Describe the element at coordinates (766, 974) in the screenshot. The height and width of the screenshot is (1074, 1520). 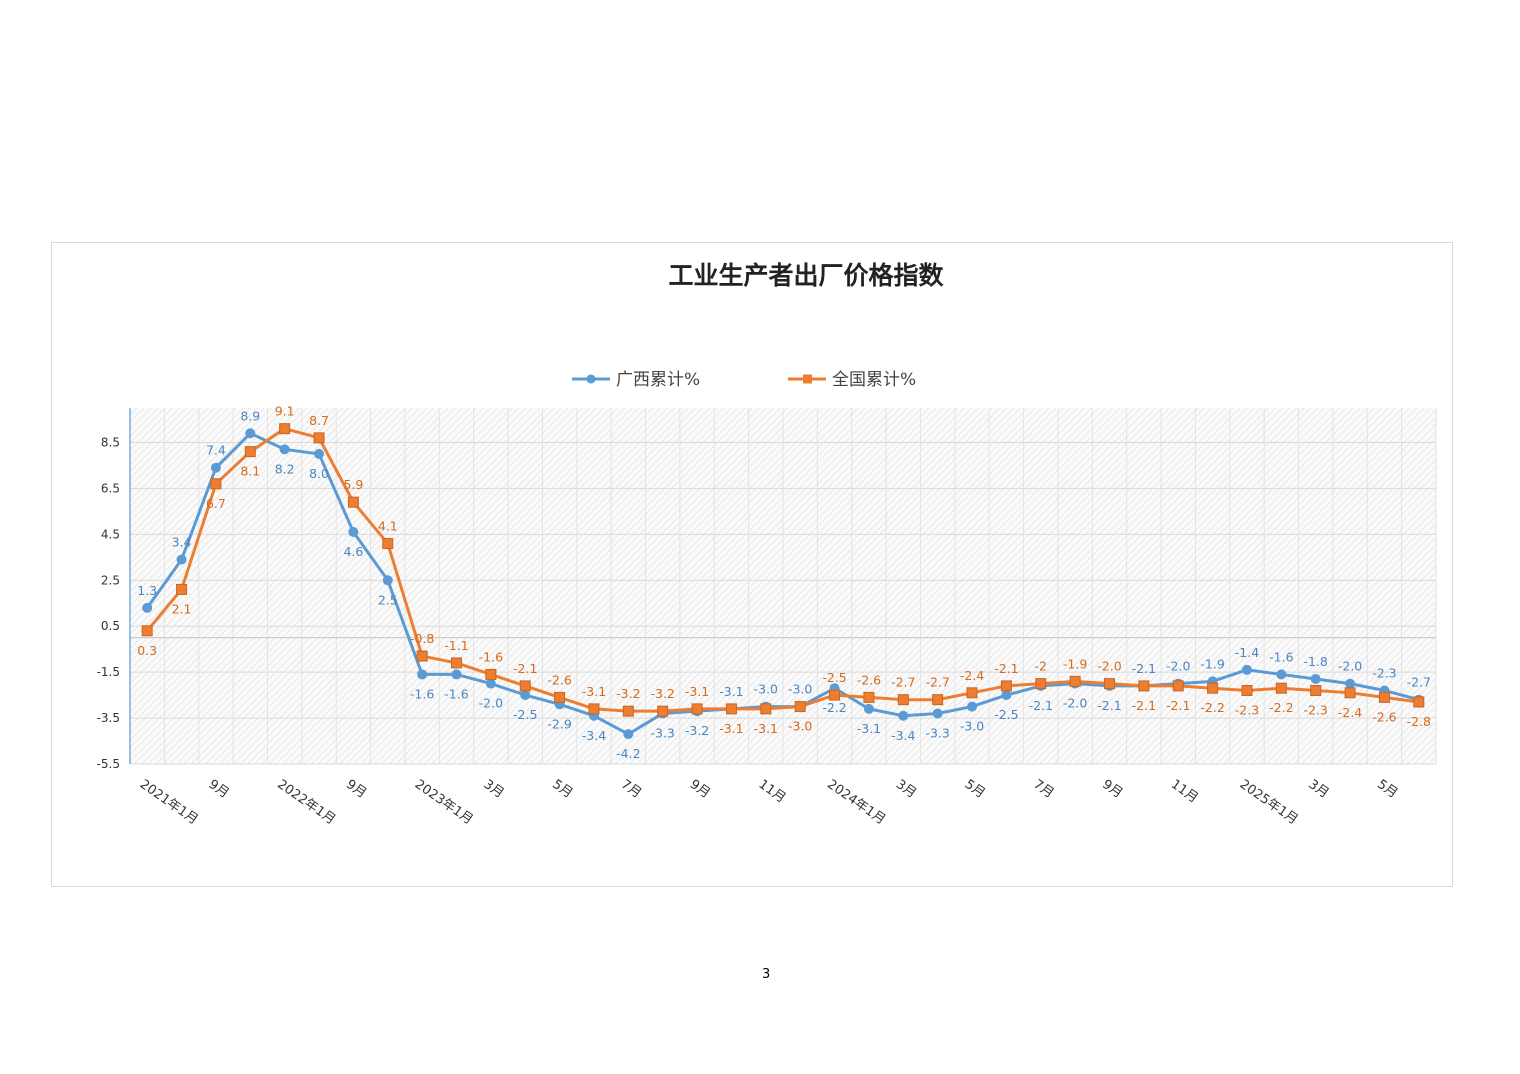
I see `page-number: 3` at that location.